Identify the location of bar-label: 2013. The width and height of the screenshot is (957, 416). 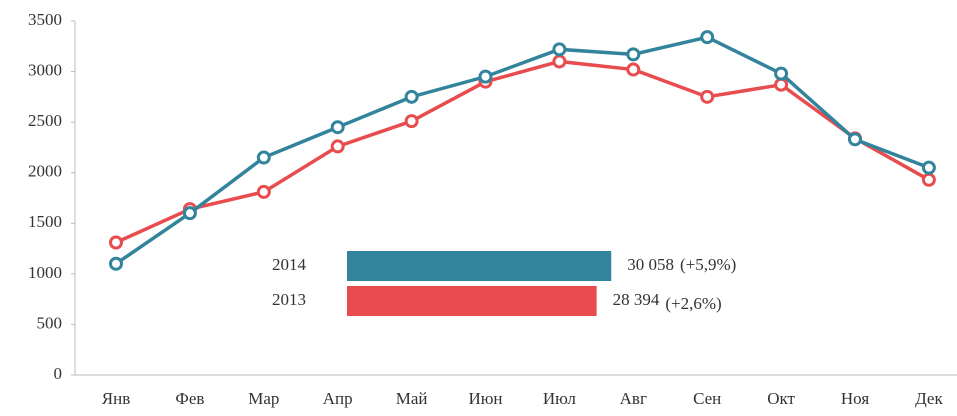
(289, 299).